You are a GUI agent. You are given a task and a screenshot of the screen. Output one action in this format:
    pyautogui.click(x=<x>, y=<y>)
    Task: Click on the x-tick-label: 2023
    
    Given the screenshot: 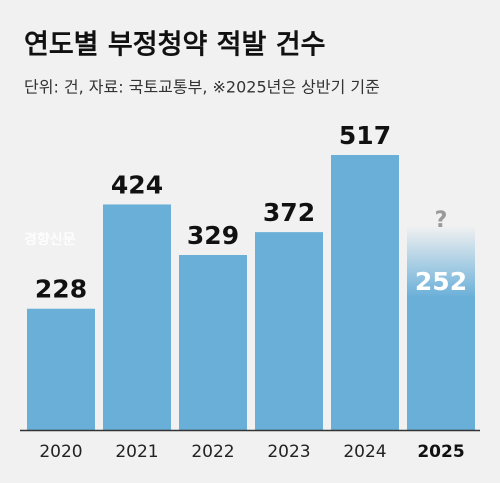 What is the action you would take?
    pyautogui.click(x=288, y=452)
    